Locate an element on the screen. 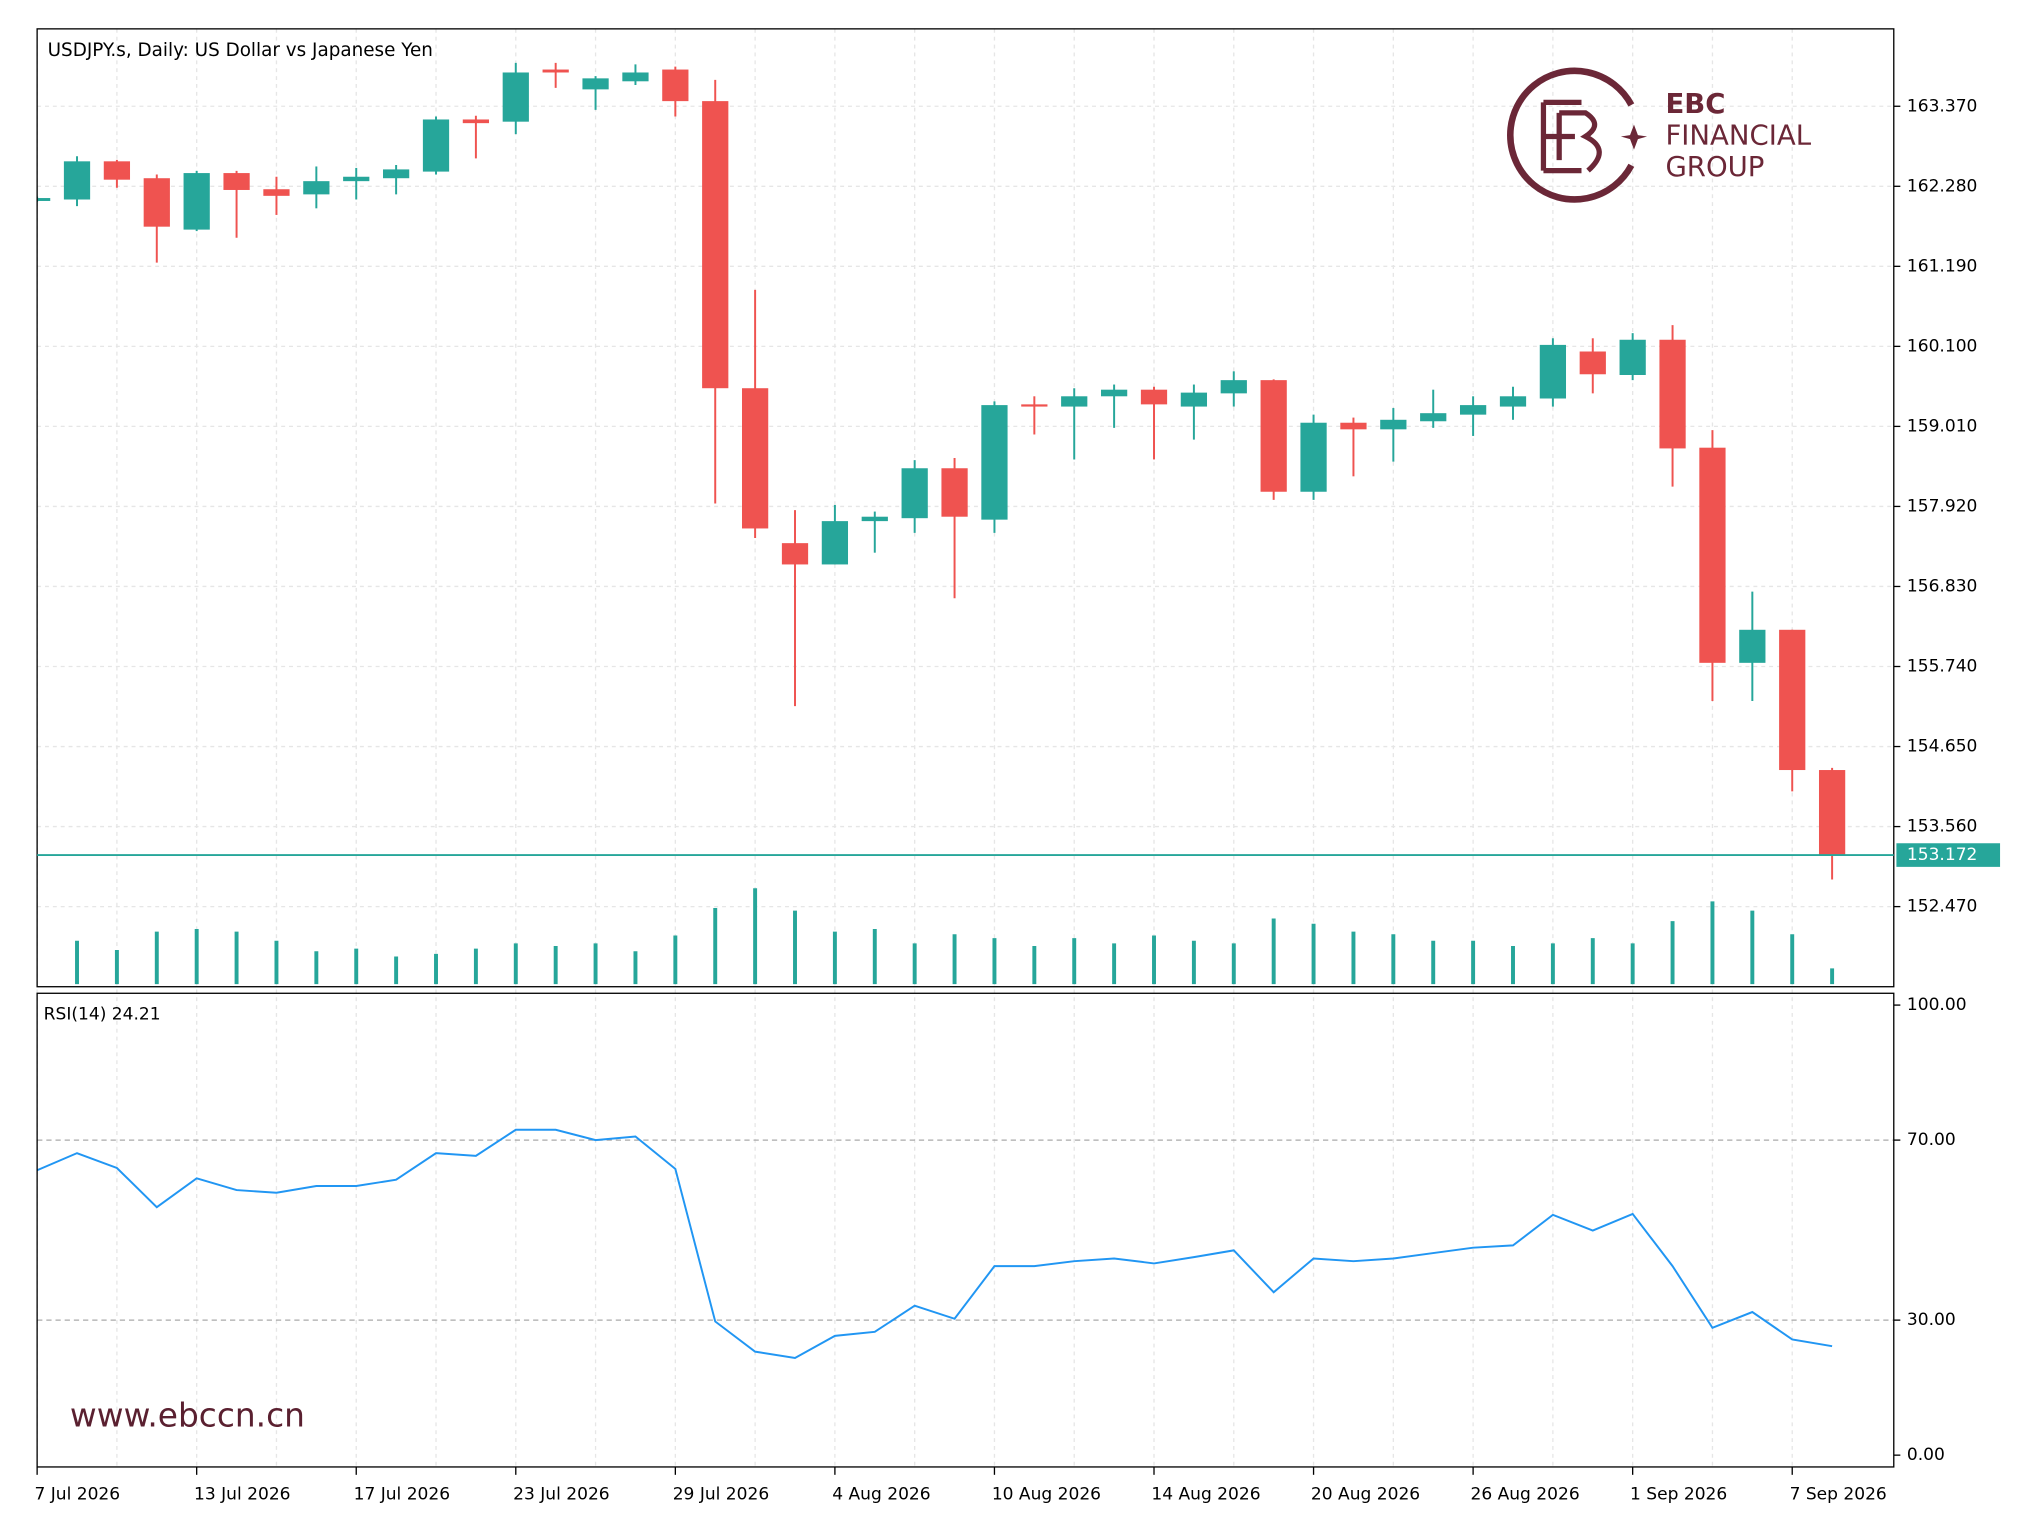 This screenshot has height=1526, width=2028. x-tick-label: 29 Jul 2026 is located at coordinates (721, 1495).